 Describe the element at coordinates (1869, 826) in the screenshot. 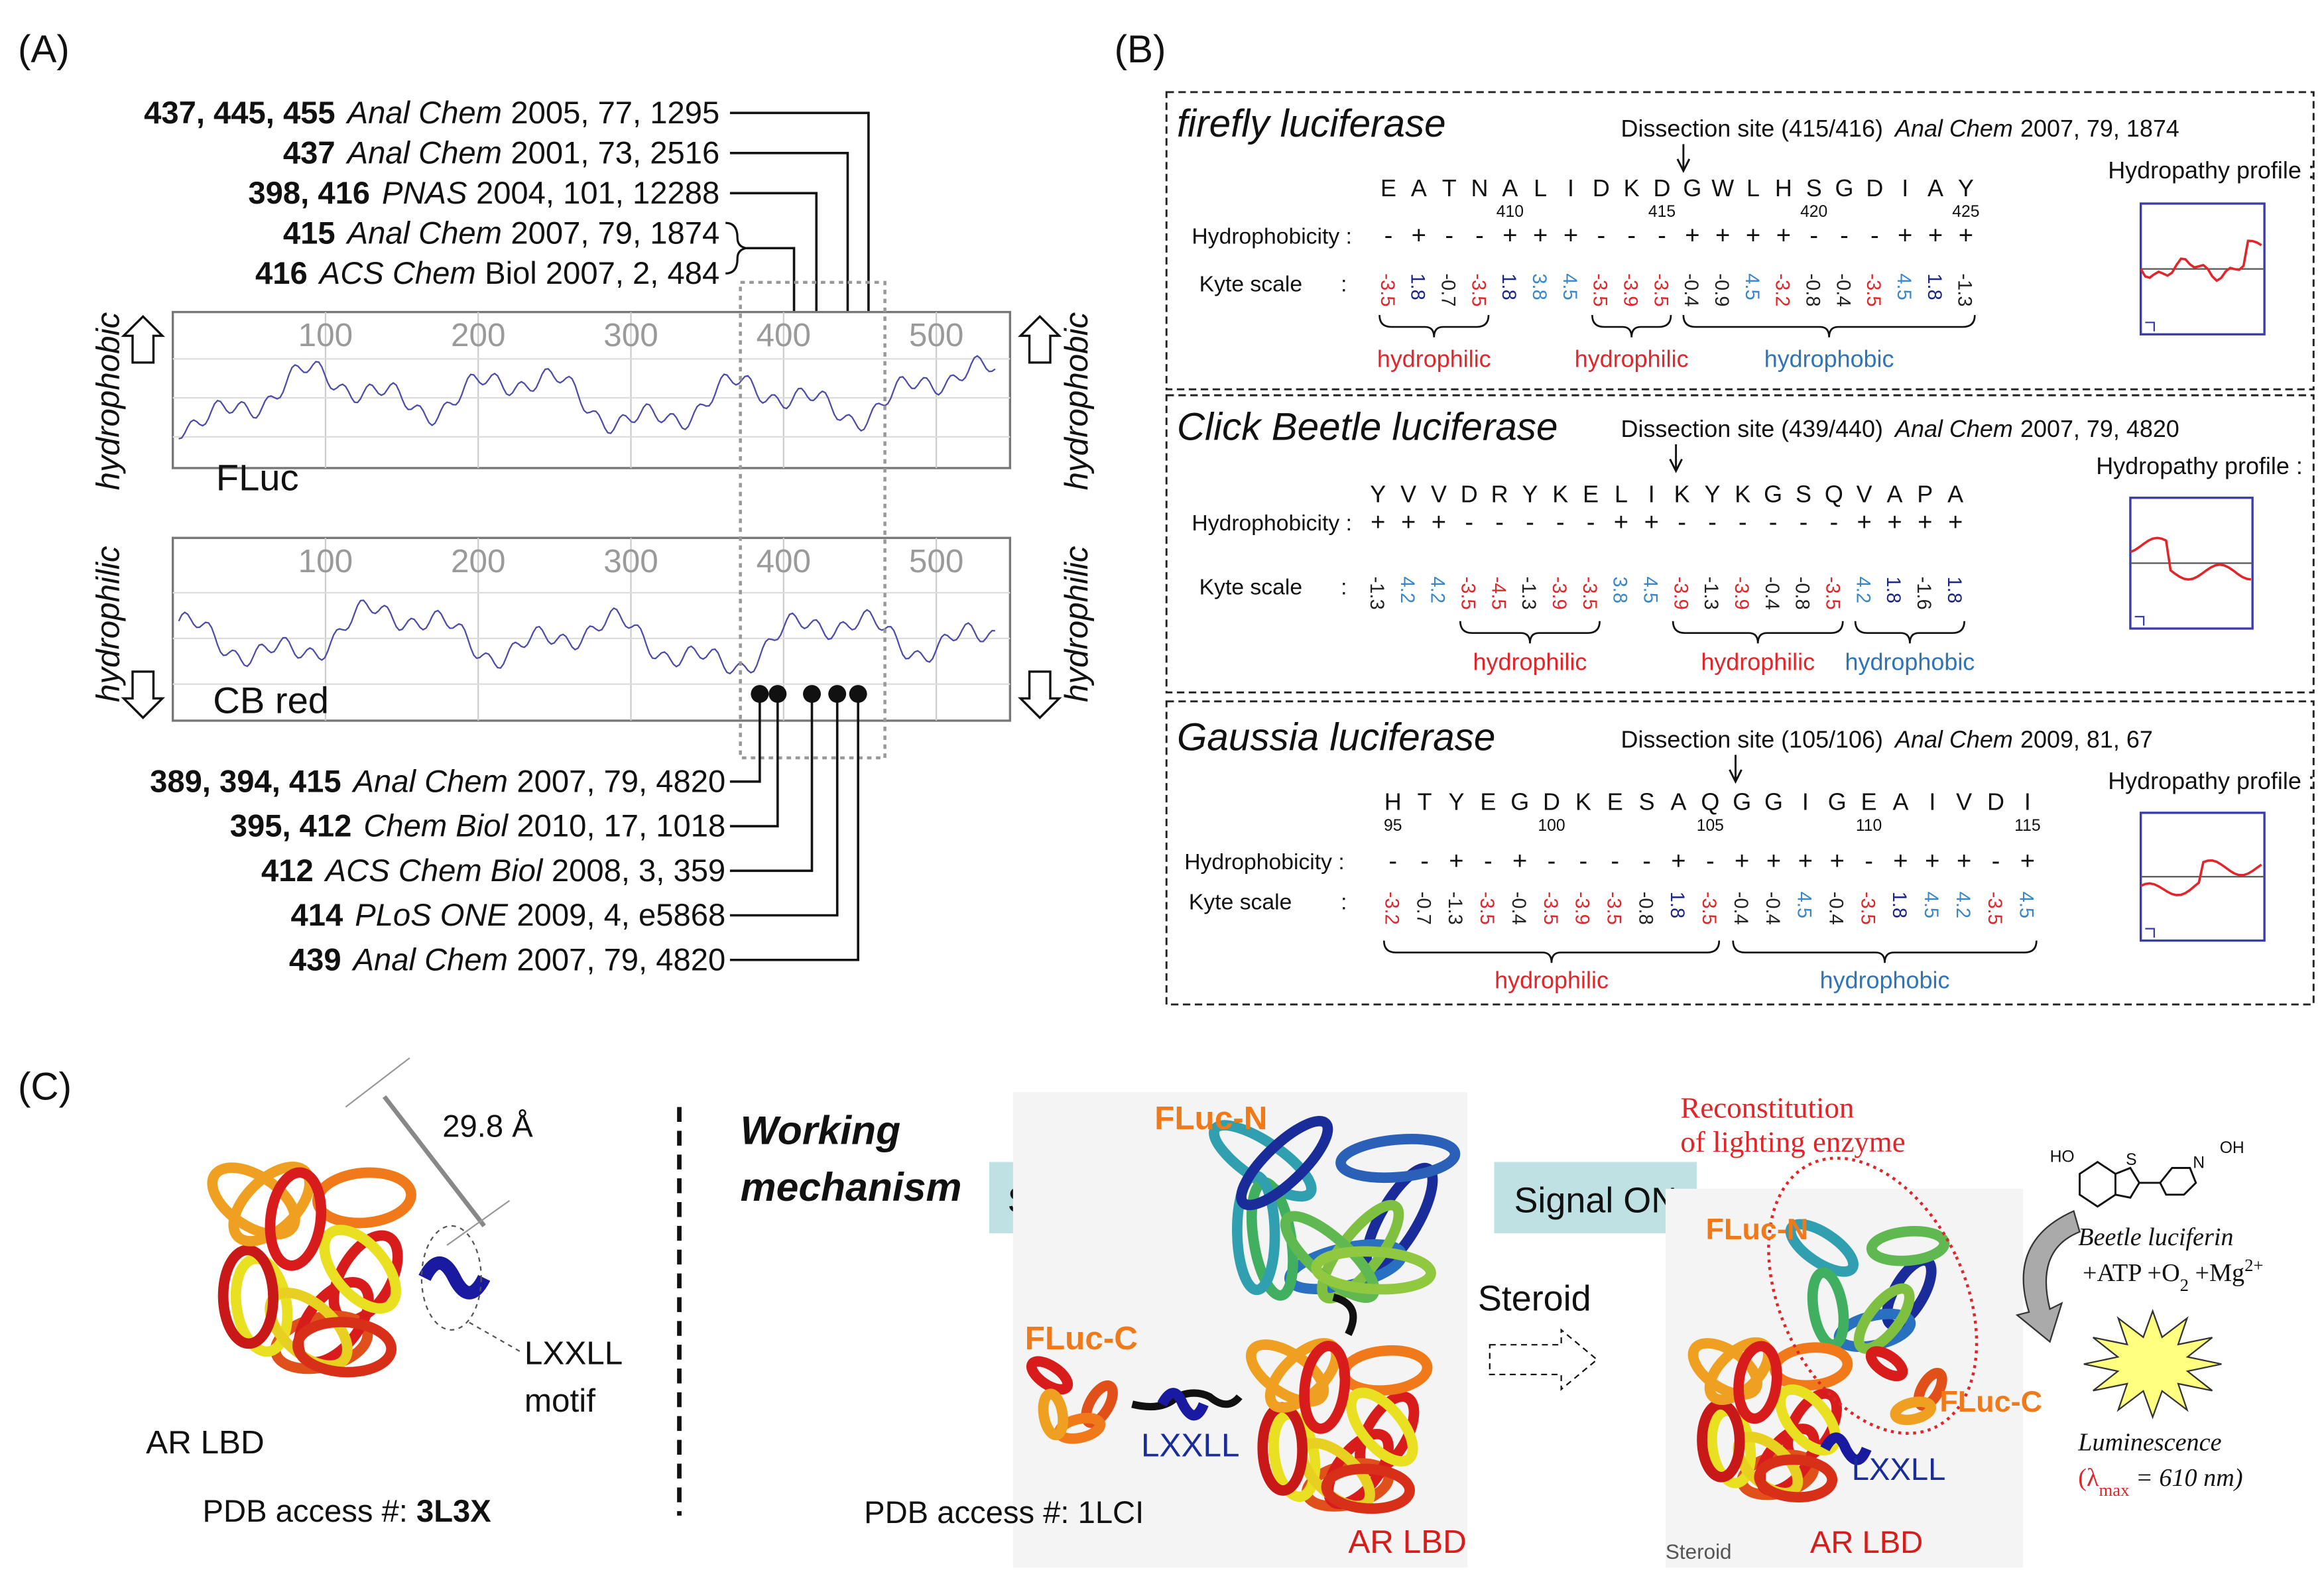

I see `position-label: 110` at that location.